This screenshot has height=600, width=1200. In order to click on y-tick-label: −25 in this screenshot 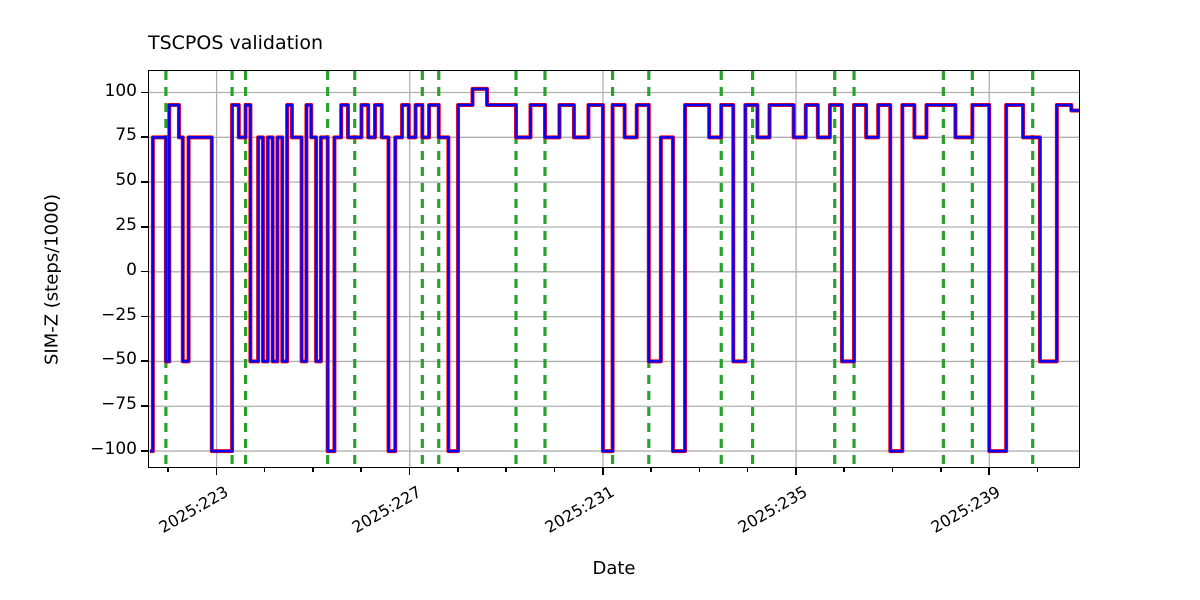, I will do `click(119, 314)`.